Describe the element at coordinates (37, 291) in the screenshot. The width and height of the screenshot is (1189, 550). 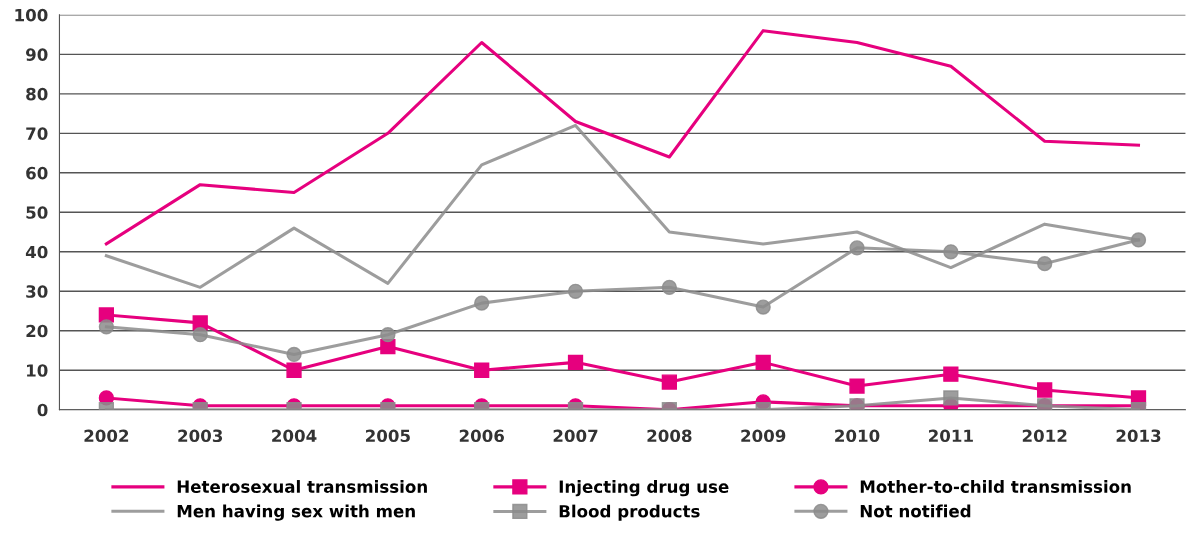
I see `y-tick-label: 30` at that location.